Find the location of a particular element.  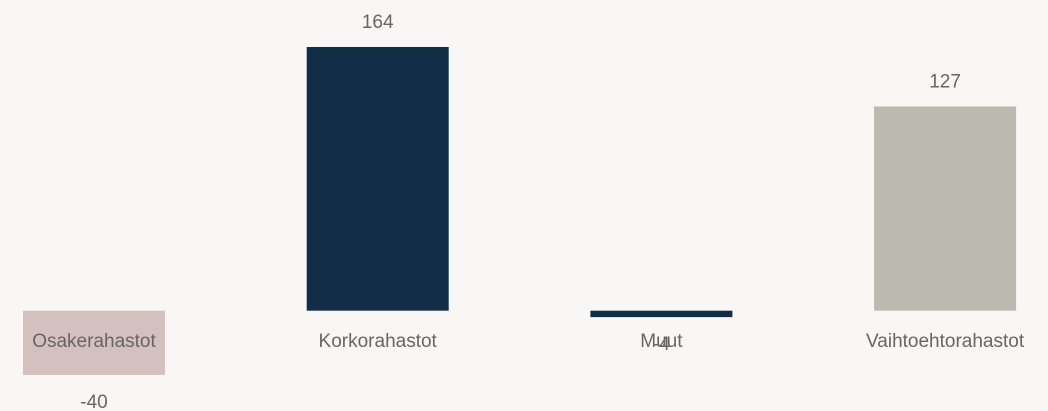

x-tick-label: Muut is located at coordinates (661, 341).